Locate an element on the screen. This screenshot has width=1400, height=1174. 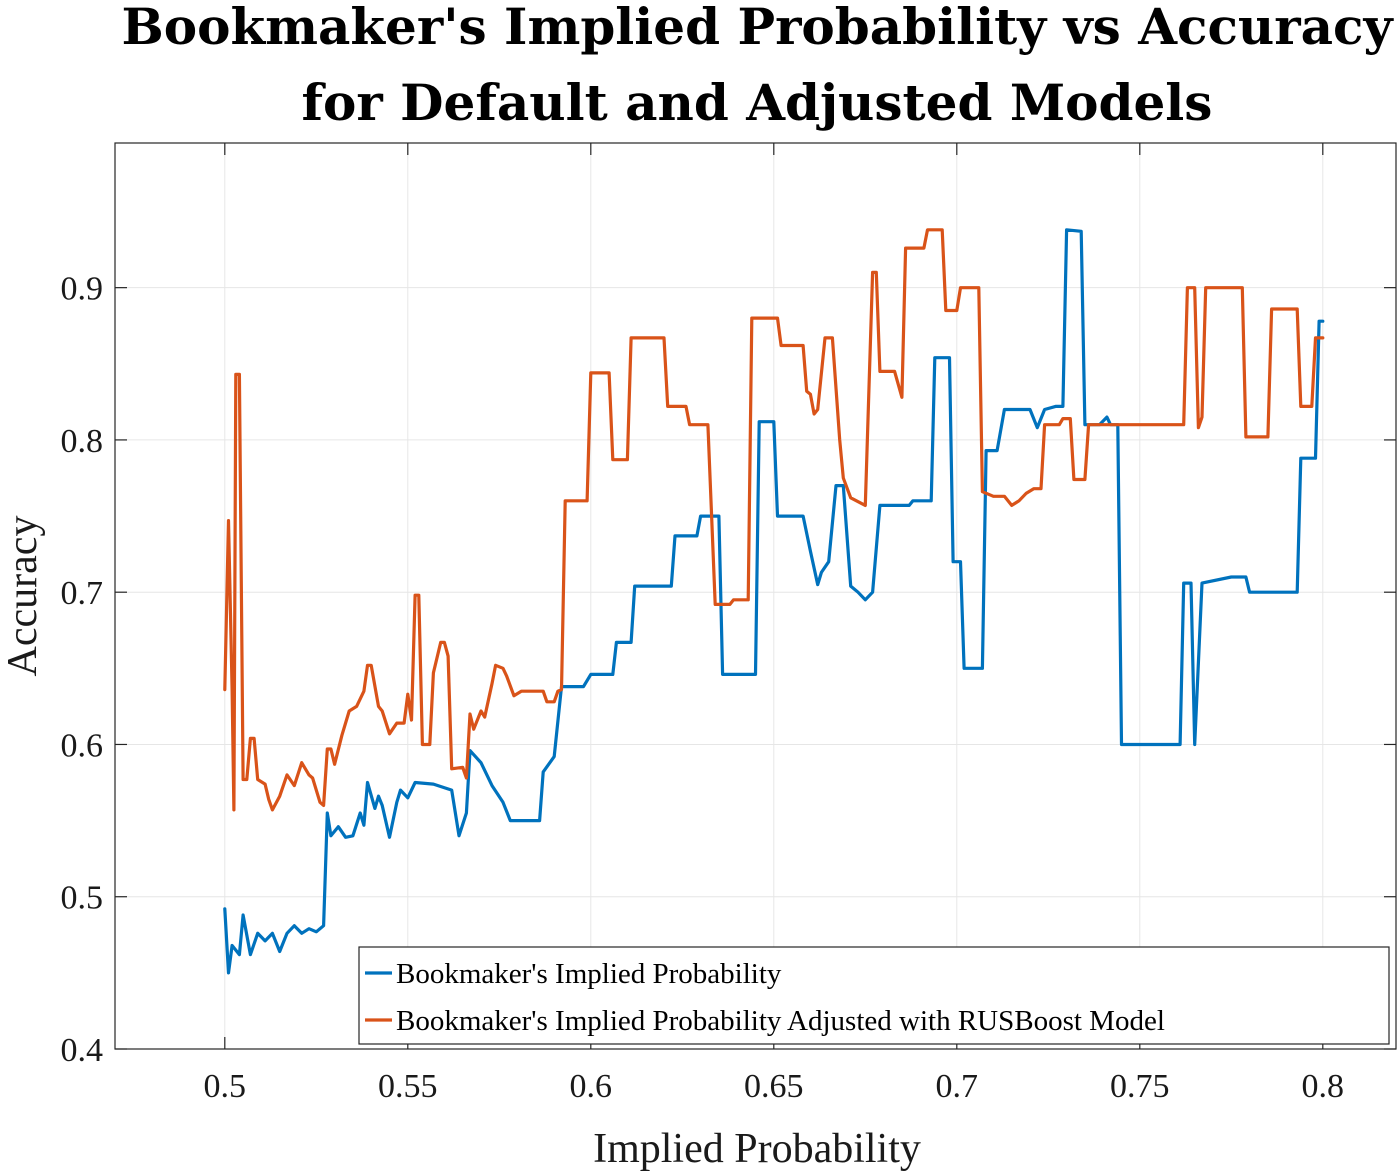
y-tick-label: 0.6 is located at coordinates (82, 745).